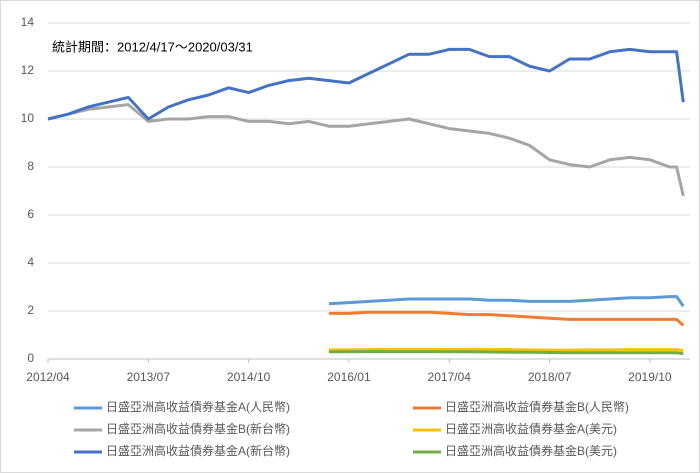 The height and width of the screenshot is (473, 700). I want to click on legend-label: 日盛亞洲高收益債券基金A(人民幣), so click(198, 406).